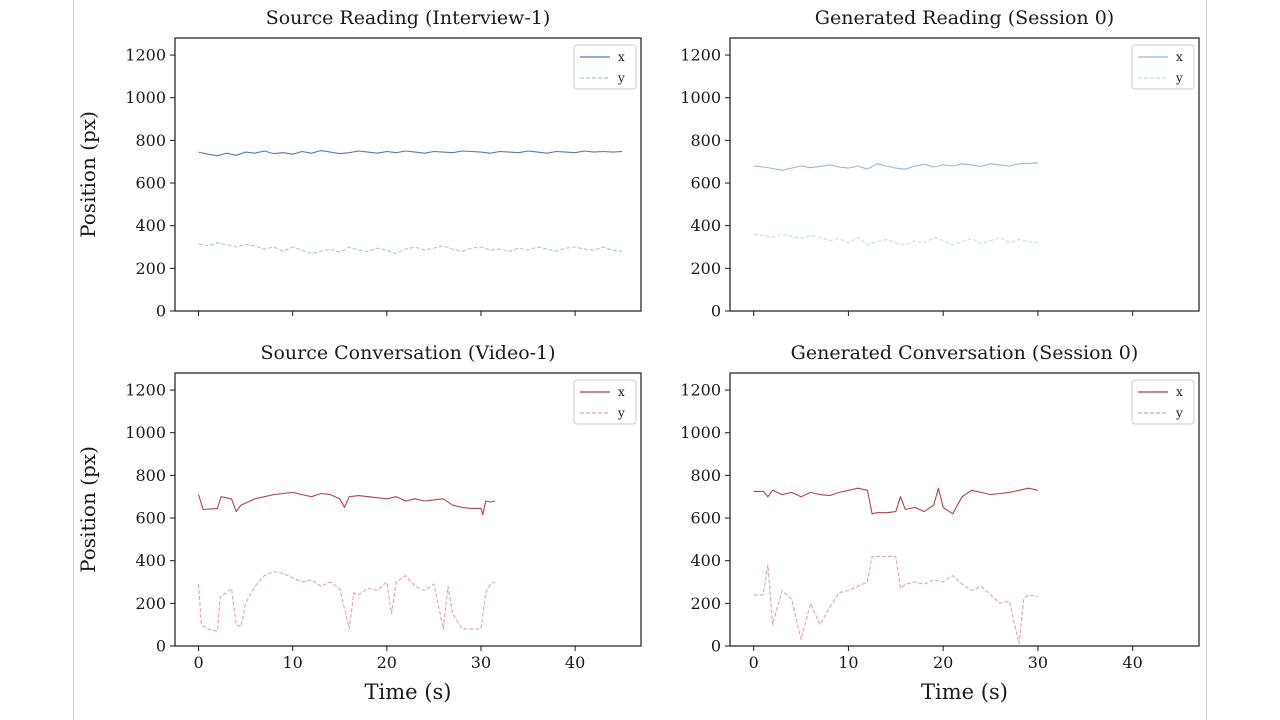  I want to click on page-left-border, so click(73, 360).